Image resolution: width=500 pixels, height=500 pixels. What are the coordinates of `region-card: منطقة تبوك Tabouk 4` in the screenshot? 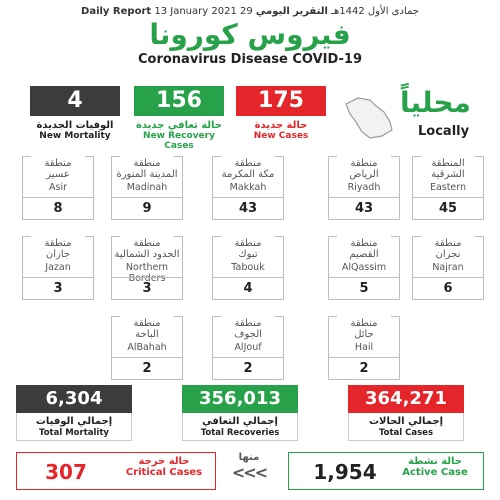 It's located at (248, 268).